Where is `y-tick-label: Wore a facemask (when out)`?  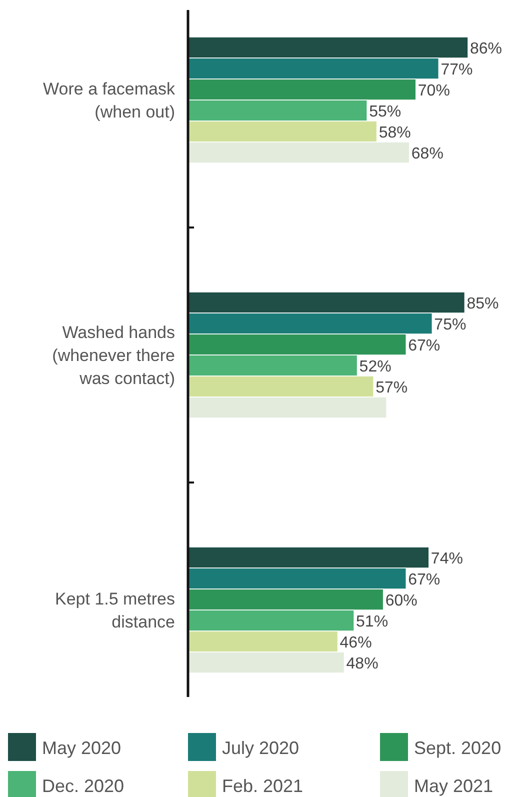 y-tick-label: Wore a facemask (when out) is located at coordinates (109, 101).